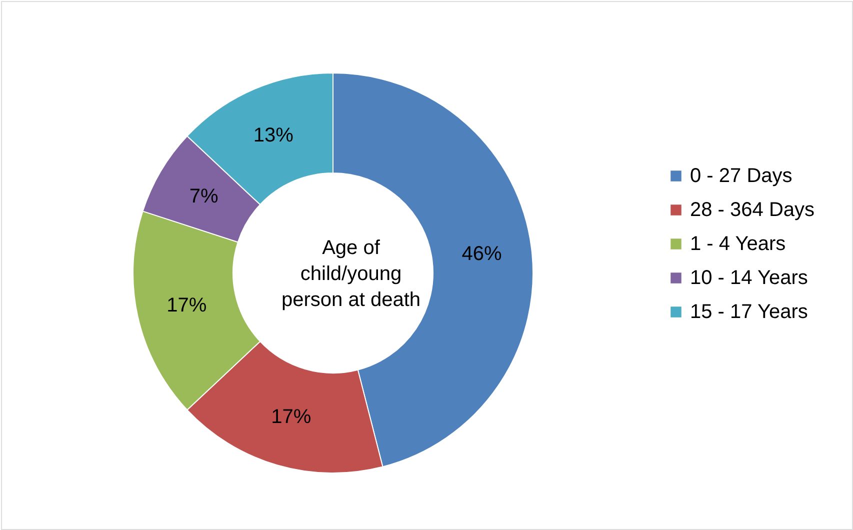 Image resolution: width=853 pixels, height=530 pixels. What do you see at coordinates (749, 278) in the screenshot?
I see `legend-label: 10 - 14 Years` at bounding box center [749, 278].